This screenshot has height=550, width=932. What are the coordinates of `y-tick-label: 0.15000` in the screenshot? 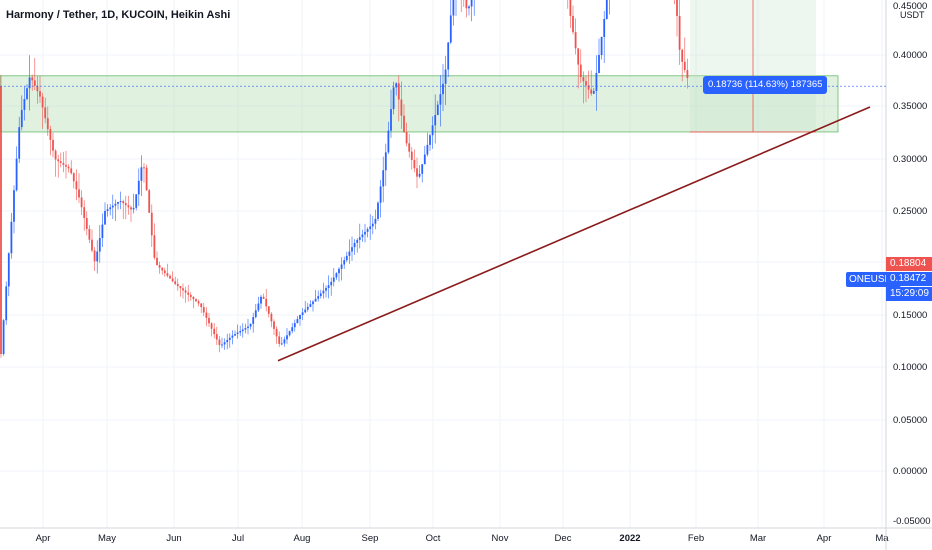 It's located at (910, 315).